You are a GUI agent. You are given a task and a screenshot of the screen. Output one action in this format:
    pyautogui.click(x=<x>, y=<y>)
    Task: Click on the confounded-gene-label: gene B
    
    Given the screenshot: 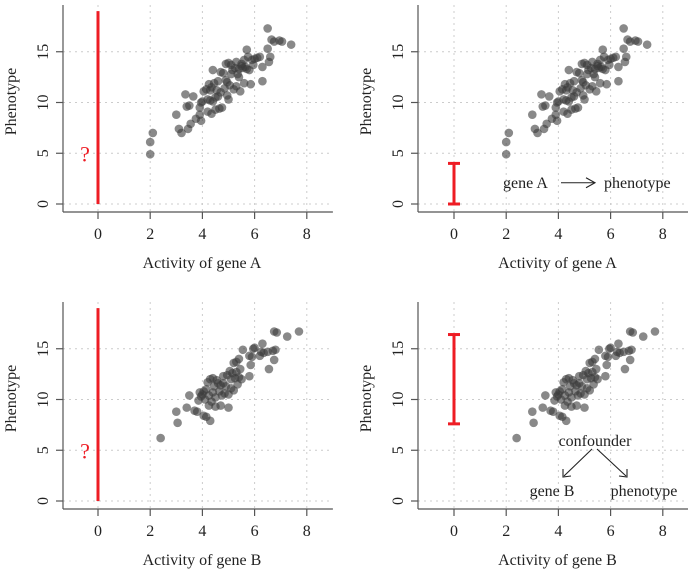 What is the action you would take?
    pyautogui.click(x=552, y=491)
    